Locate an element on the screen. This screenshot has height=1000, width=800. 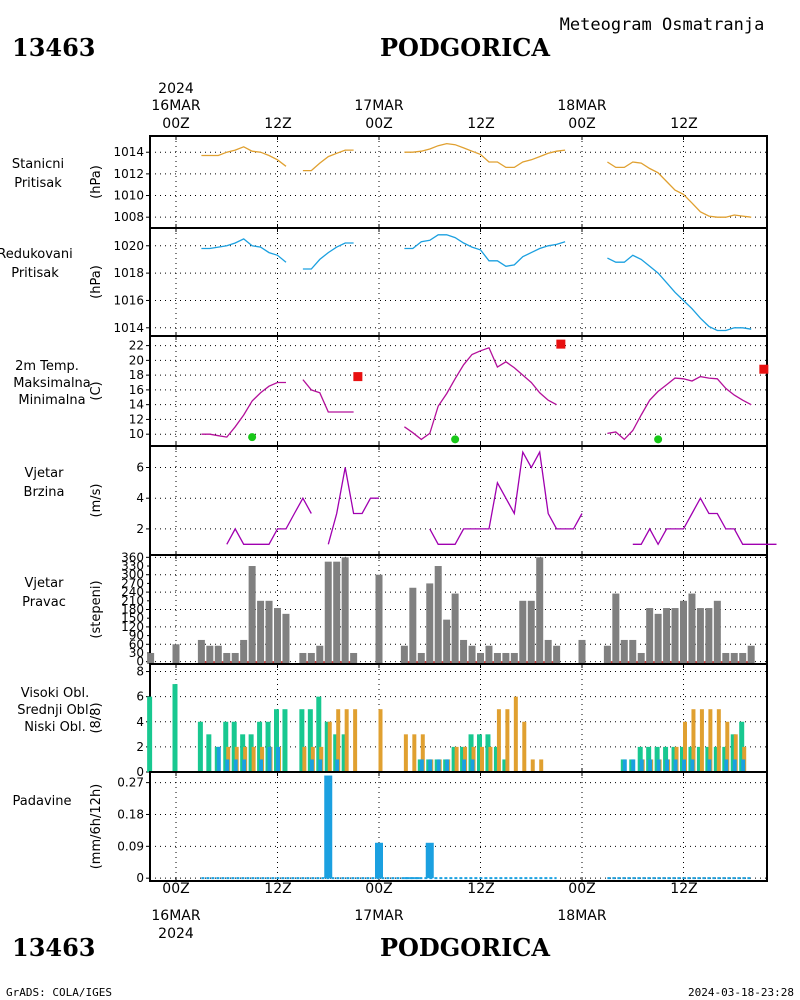
y-tick-label-minor: 270 is located at coordinates (132, 583).